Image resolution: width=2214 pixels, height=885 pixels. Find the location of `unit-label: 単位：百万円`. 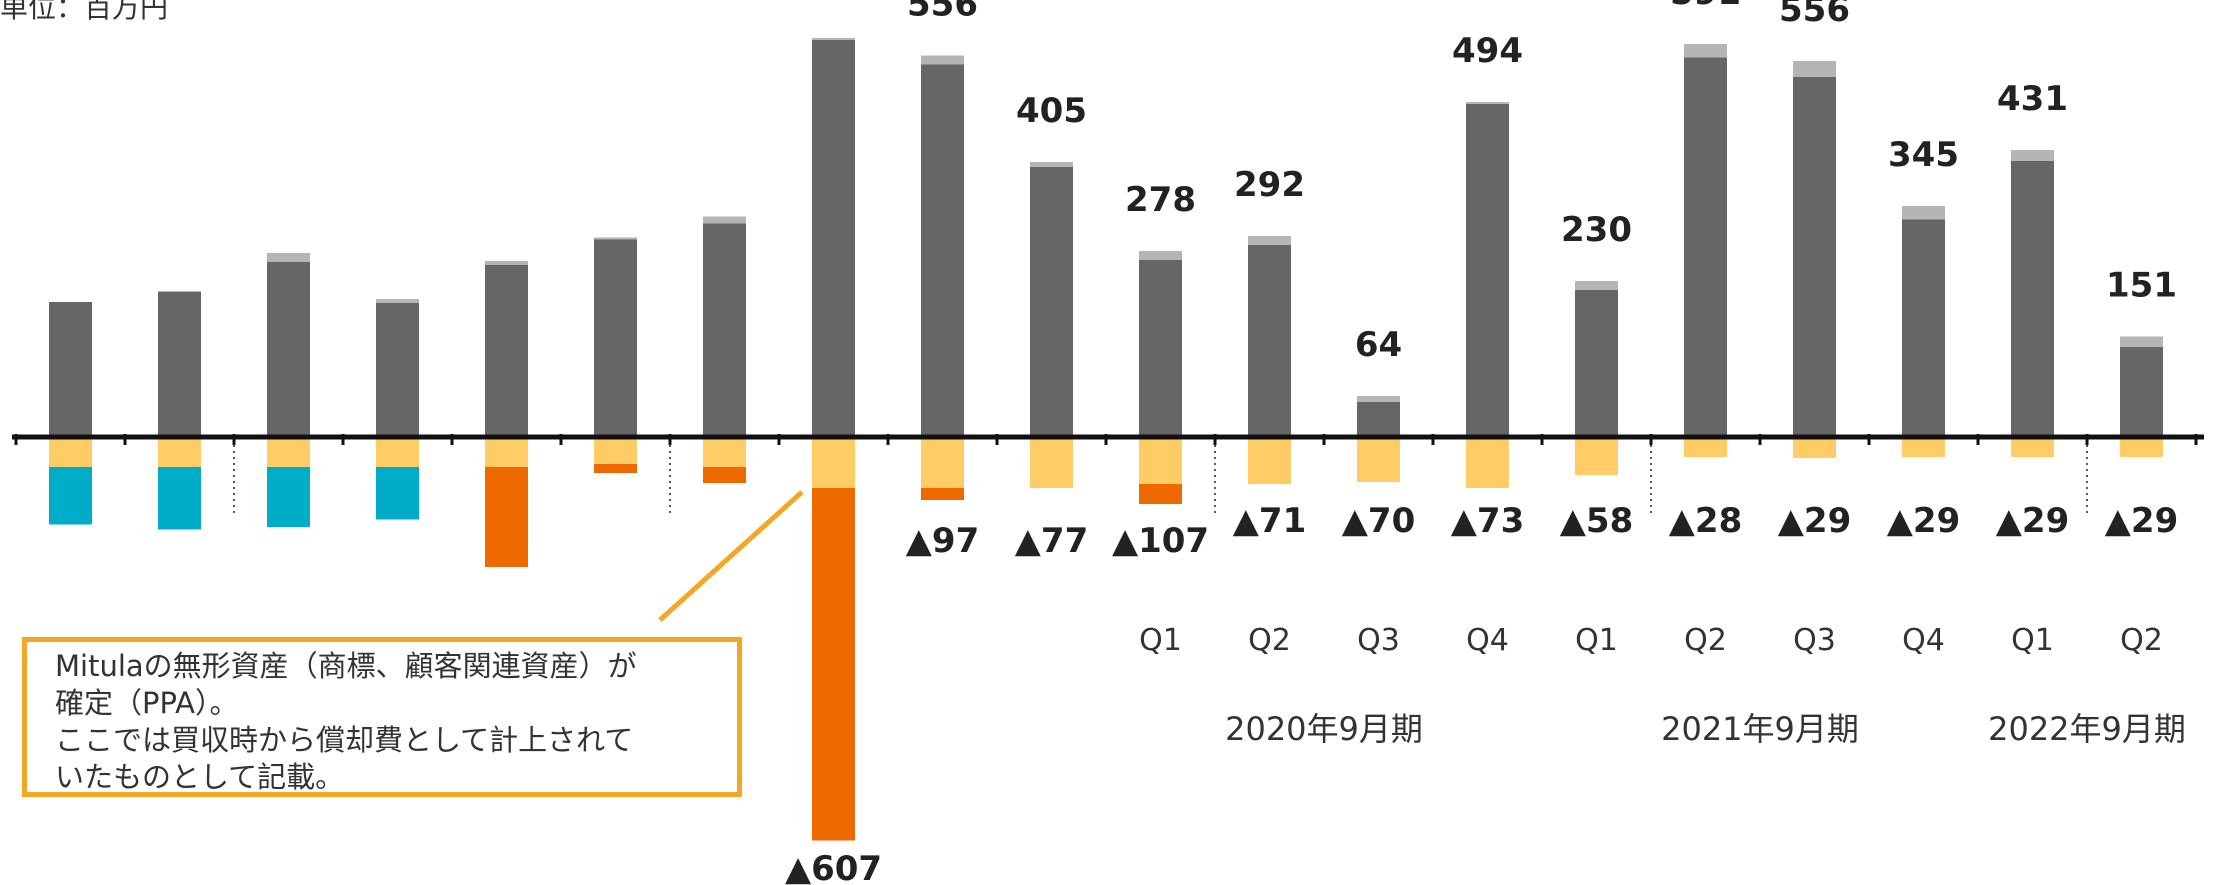

unit-label: 単位：百万円 is located at coordinates (84, 12).